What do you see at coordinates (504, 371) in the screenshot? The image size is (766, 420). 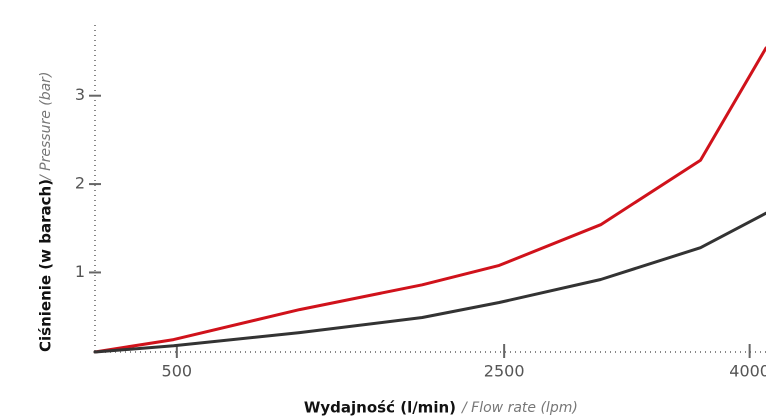 I see `x-tick-label: 2500` at bounding box center [504, 371].